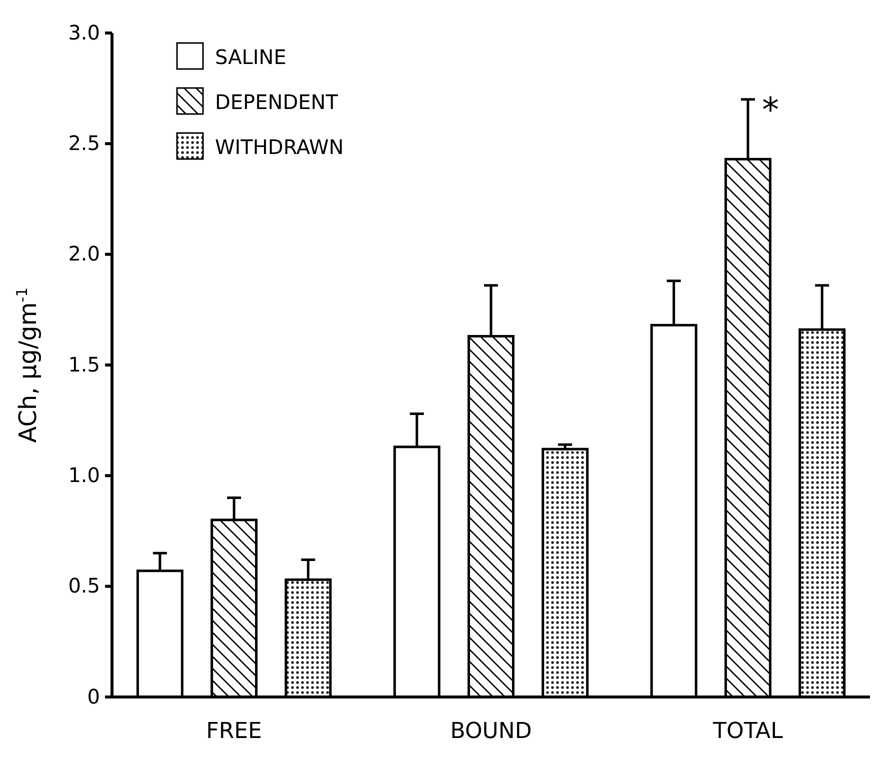 The height and width of the screenshot is (759, 886). I want to click on y-tick-label: 0.5, so click(84, 586).